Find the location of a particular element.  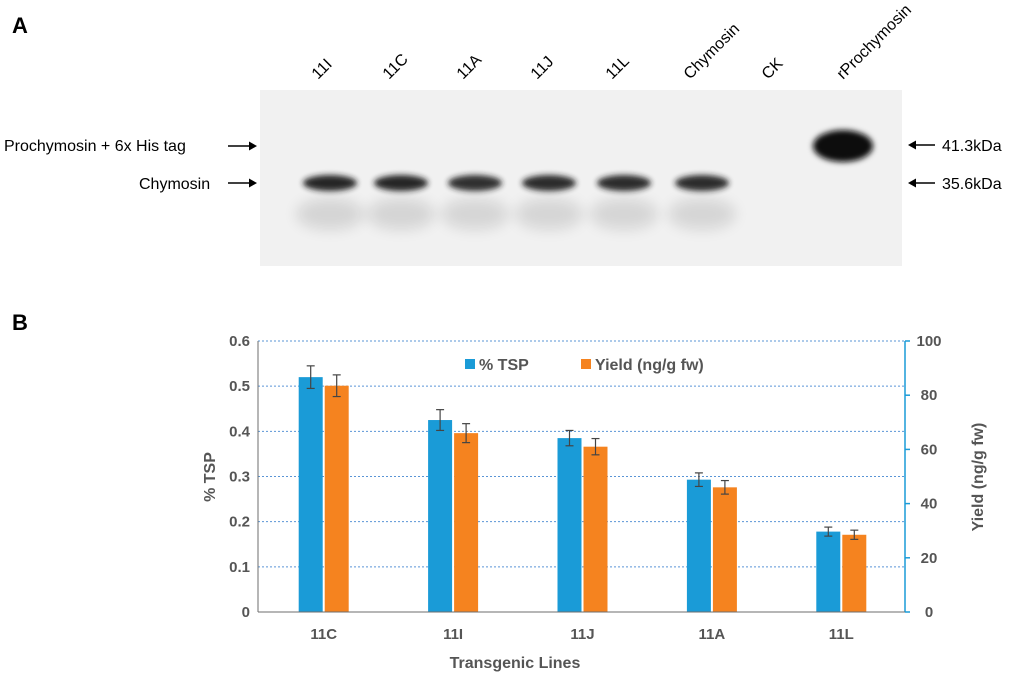

x-tick-label: 11J is located at coordinates (582, 634).